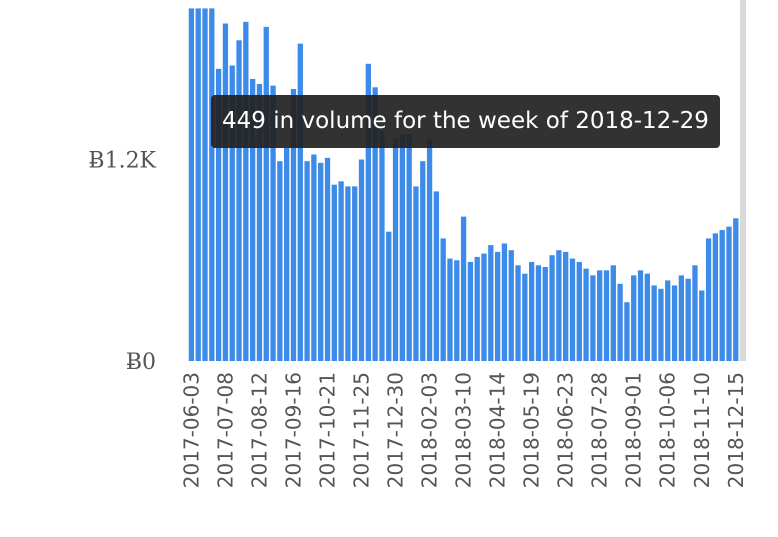 The image size is (778, 537). What do you see at coordinates (122, 161) in the screenshot?
I see `y-tick-label: Ƀ1.2K` at bounding box center [122, 161].